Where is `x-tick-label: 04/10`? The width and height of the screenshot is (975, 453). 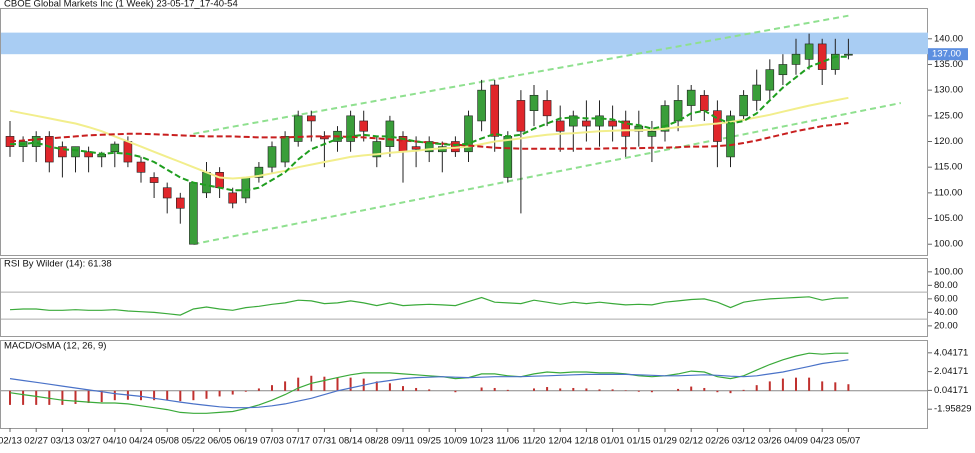 x-tick-label: 04/10 is located at coordinates (115, 441).